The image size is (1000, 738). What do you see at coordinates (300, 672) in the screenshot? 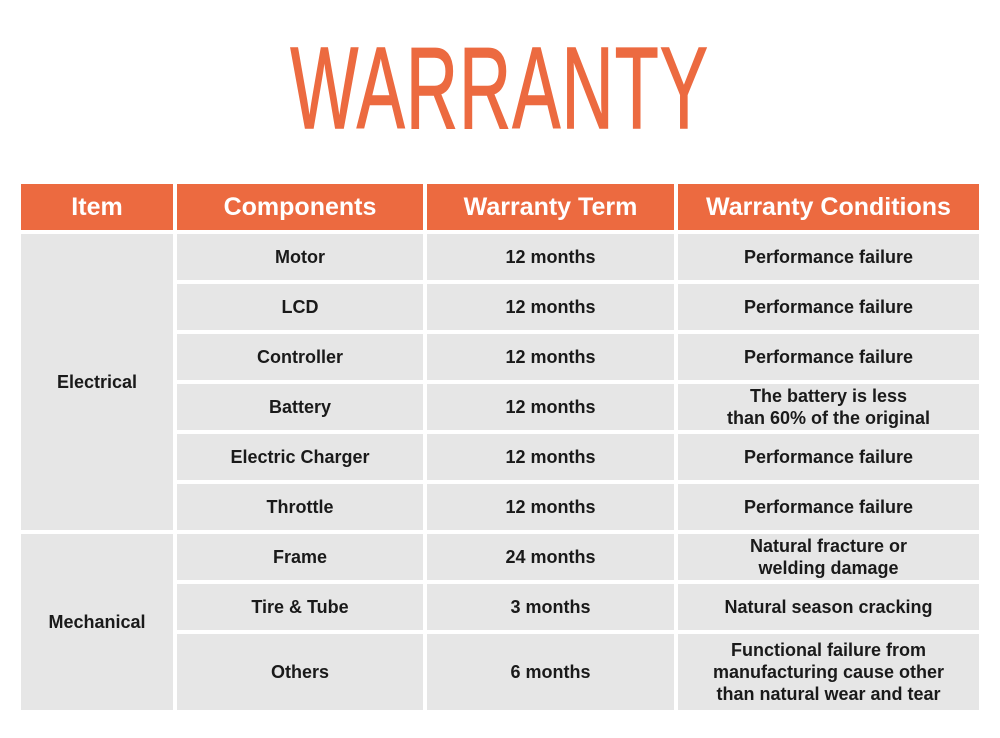
I see `component-cell: Others` at bounding box center [300, 672].